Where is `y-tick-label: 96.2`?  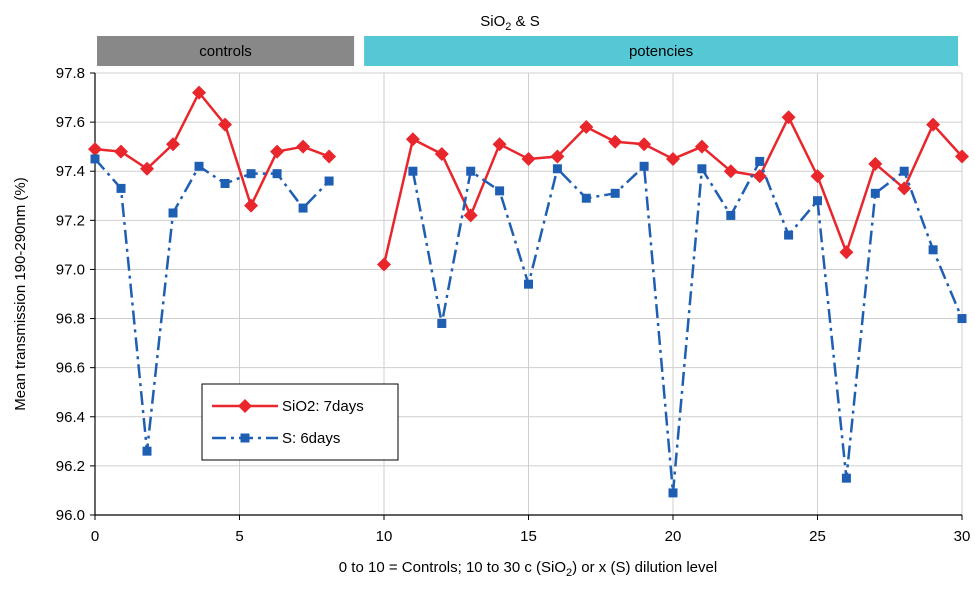
y-tick-label: 96.2 is located at coordinates (70, 466).